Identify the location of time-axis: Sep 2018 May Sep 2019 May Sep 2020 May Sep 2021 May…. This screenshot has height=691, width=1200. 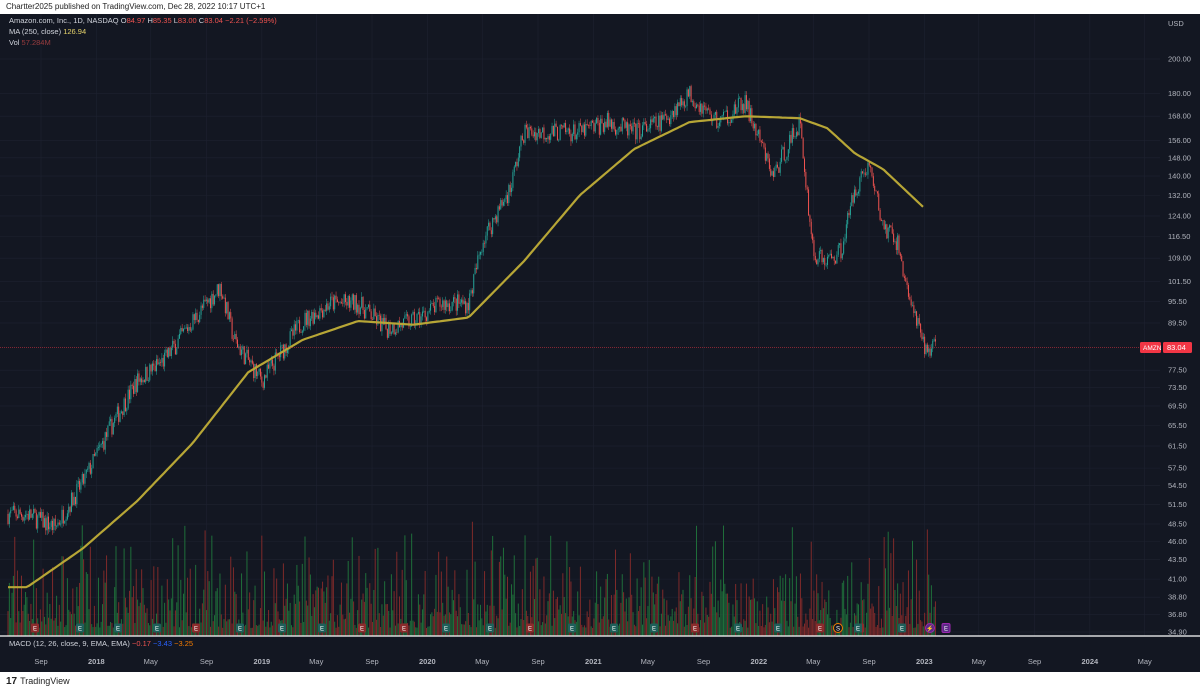
(593, 661).